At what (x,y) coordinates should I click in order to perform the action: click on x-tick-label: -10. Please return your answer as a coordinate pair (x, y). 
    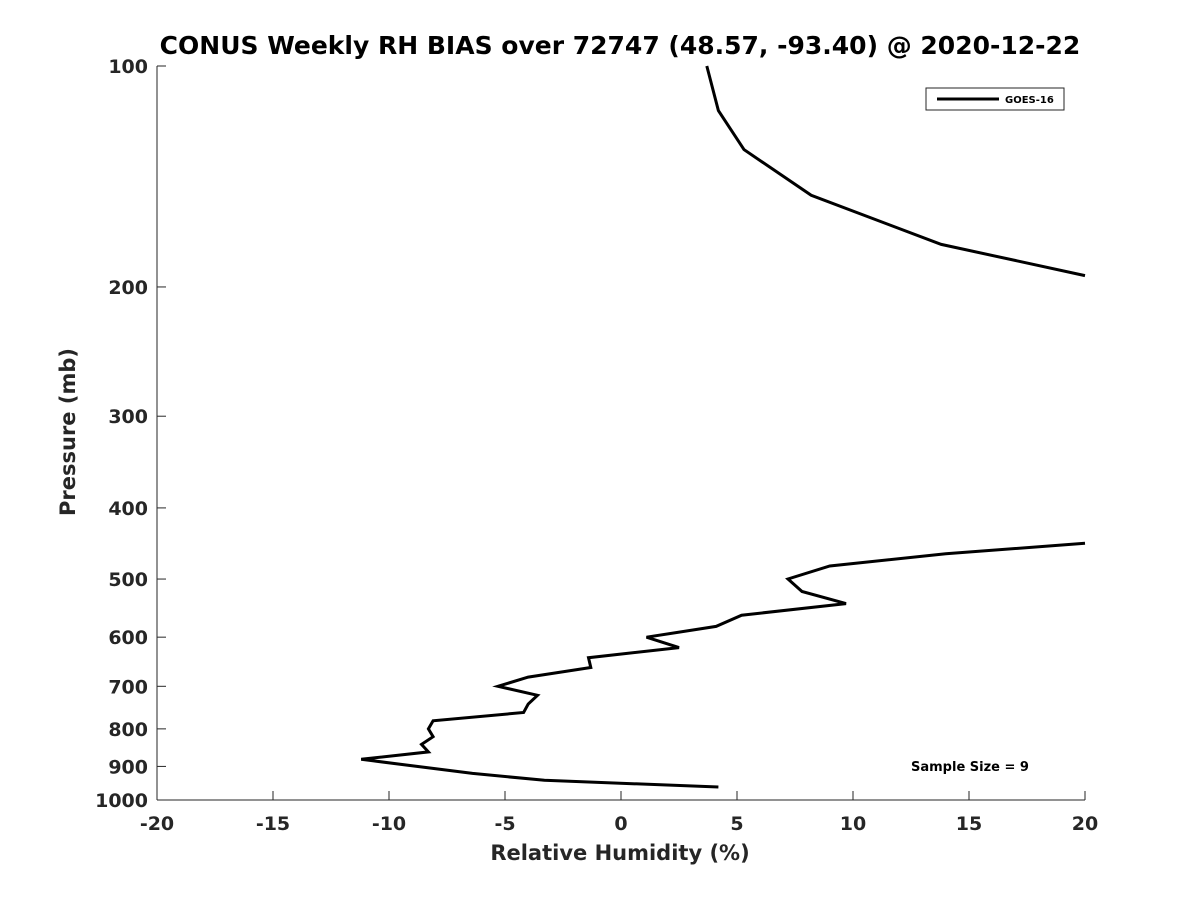
    Looking at the image, I should click on (389, 824).